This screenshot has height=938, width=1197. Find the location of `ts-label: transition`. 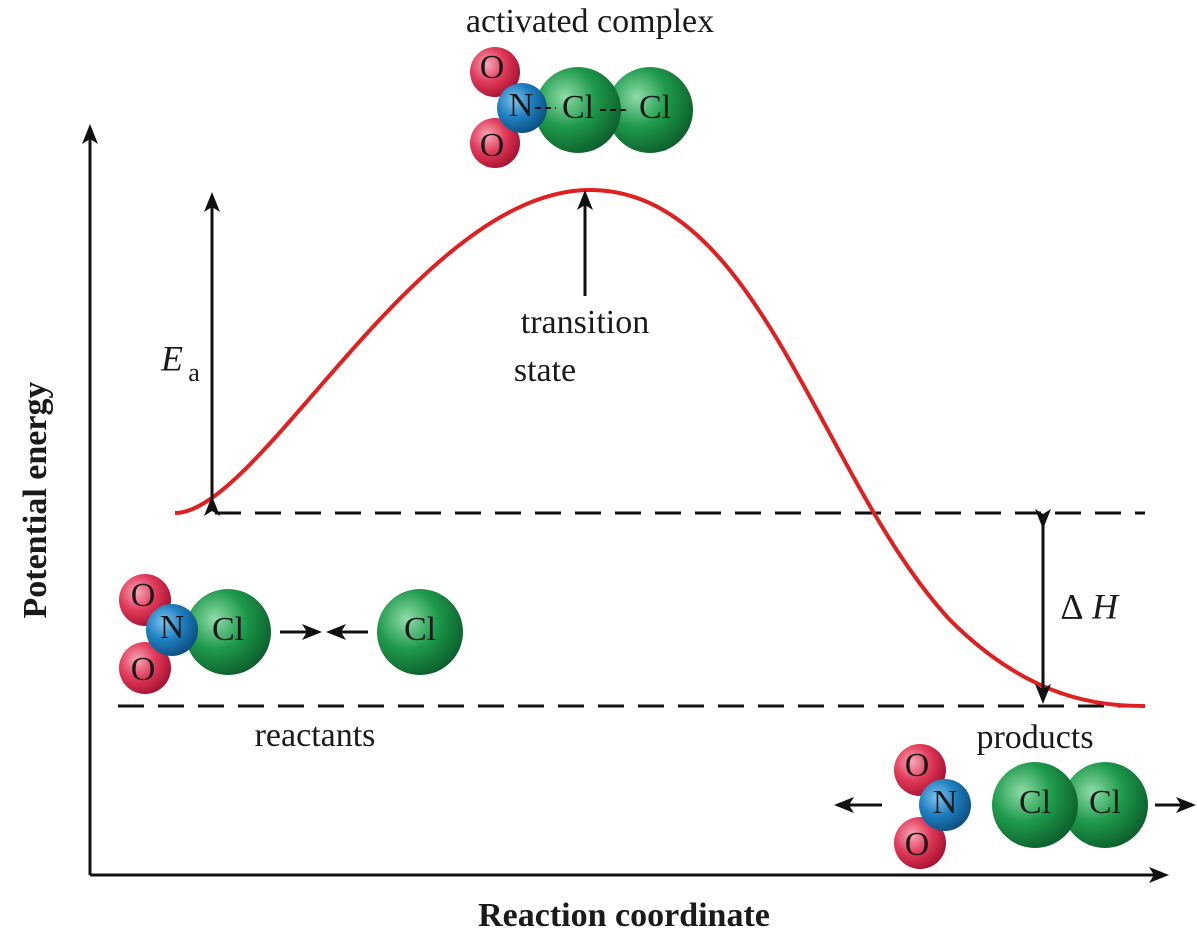

ts-label: transition is located at coordinates (585, 322).